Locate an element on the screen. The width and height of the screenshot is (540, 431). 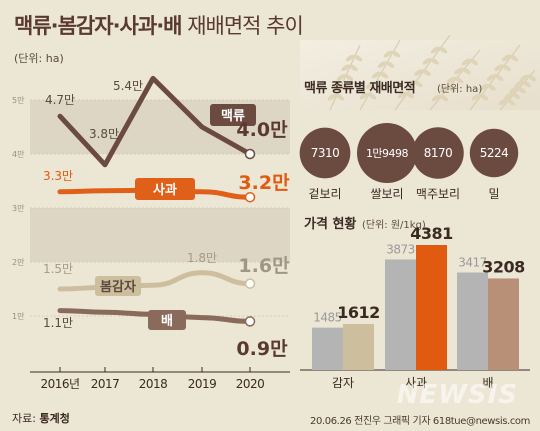
bubble-title: 맥류 종류별 재배면적 is located at coordinates (359, 88).